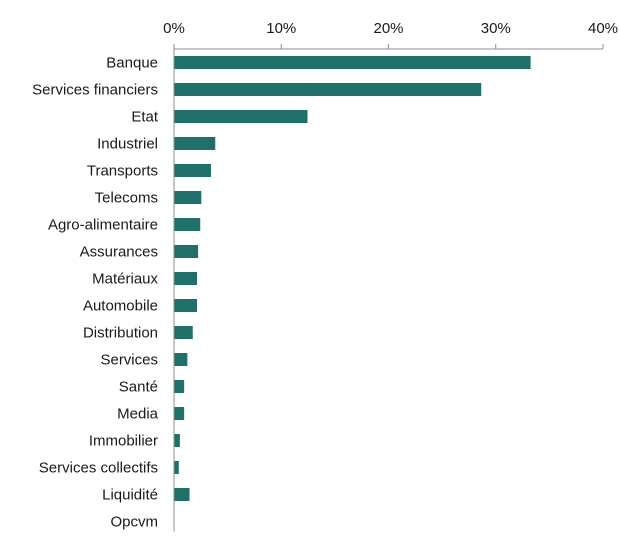 The image size is (619, 542). Describe the element at coordinates (125, 279) in the screenshot. I see `category-label: Matériaux` at that location.